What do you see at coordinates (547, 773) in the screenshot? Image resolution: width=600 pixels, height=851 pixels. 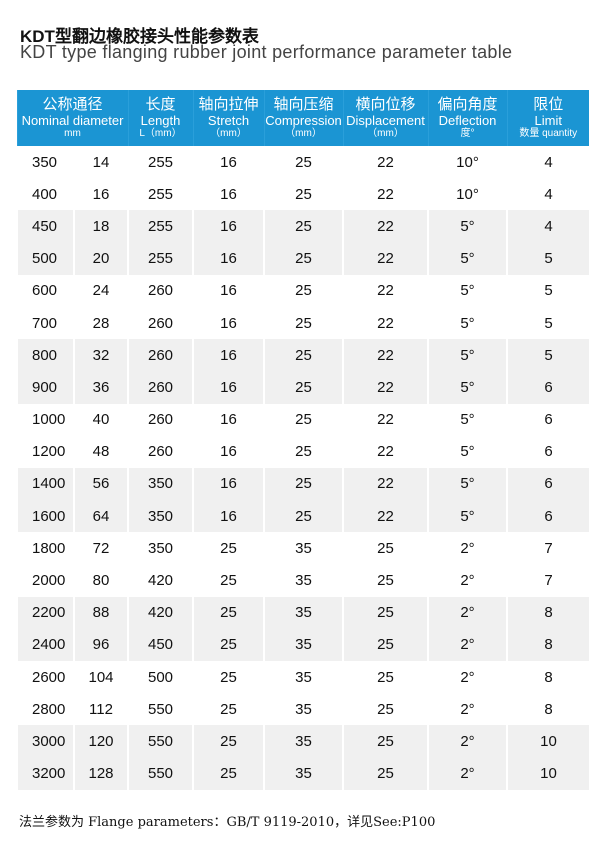 I see `table-cell: 10` at bounding box center [547, 773].